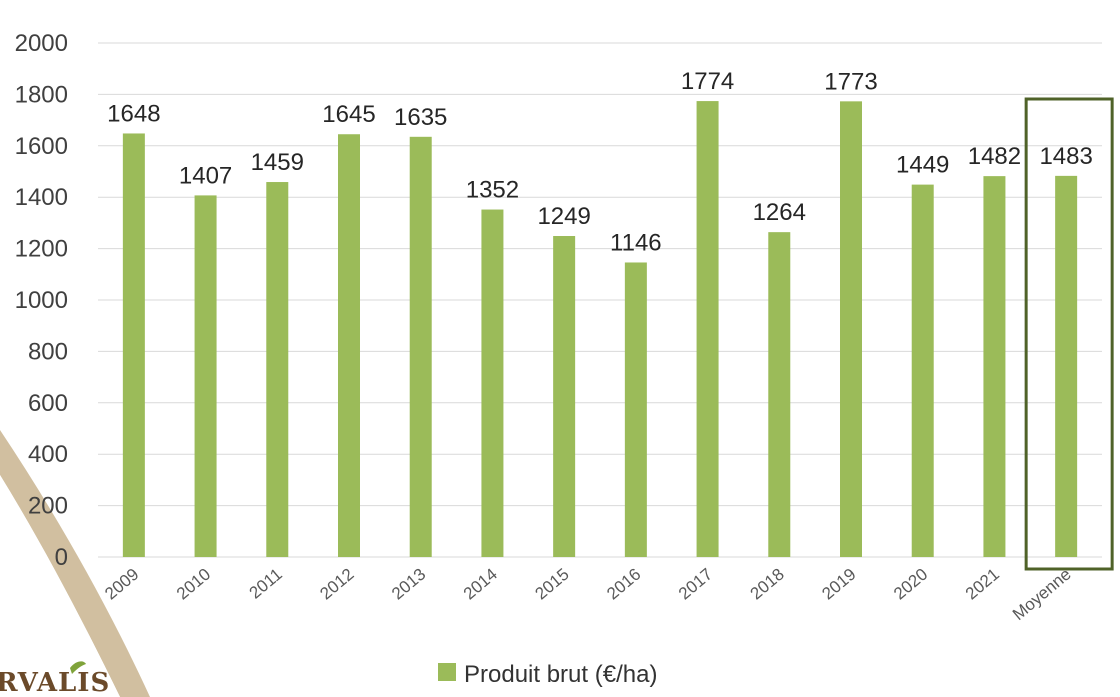 This screenshot has height=697, width=1120. What do you see at coordinates (779, 212) in the screenshot?
I see `data-label-2018: 1264` at bounding box center [779, 212].